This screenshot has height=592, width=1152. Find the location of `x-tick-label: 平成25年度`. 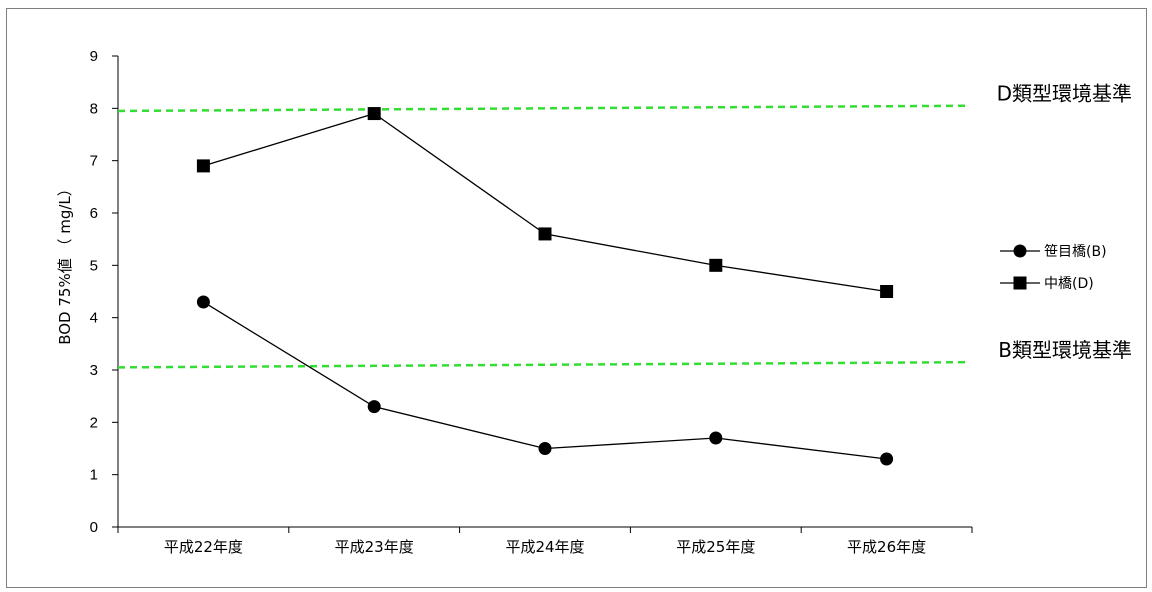

x-tick-label: 平成25年度 is located at coordinates (715, 547).